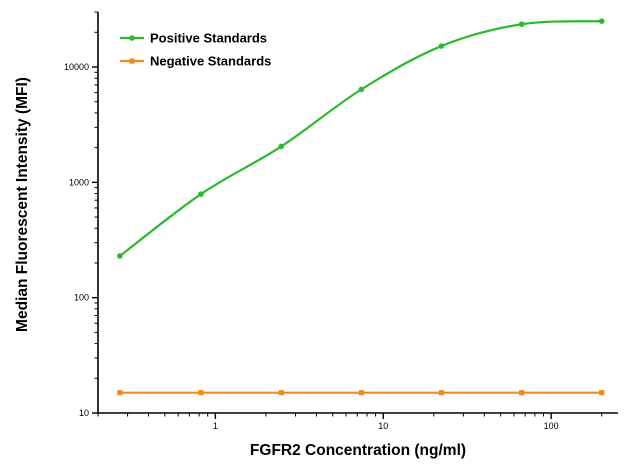  I want to click on x-tick-label: 1, so click(215, 426).